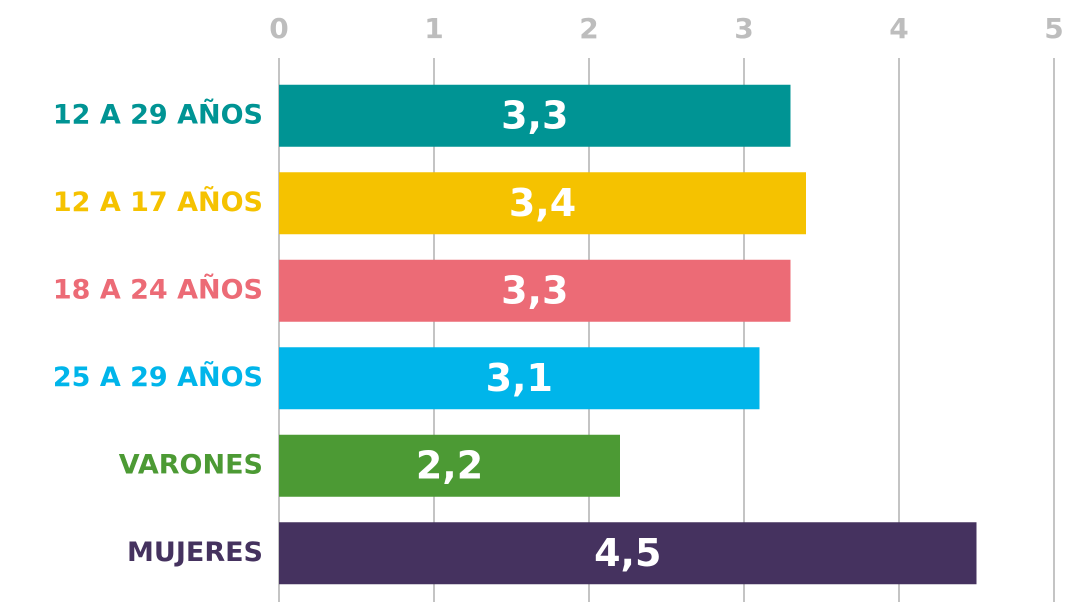 The width and height of the screenshot is (1067, 602). I want to click on category-label: MUJERES, so click(195, 552).